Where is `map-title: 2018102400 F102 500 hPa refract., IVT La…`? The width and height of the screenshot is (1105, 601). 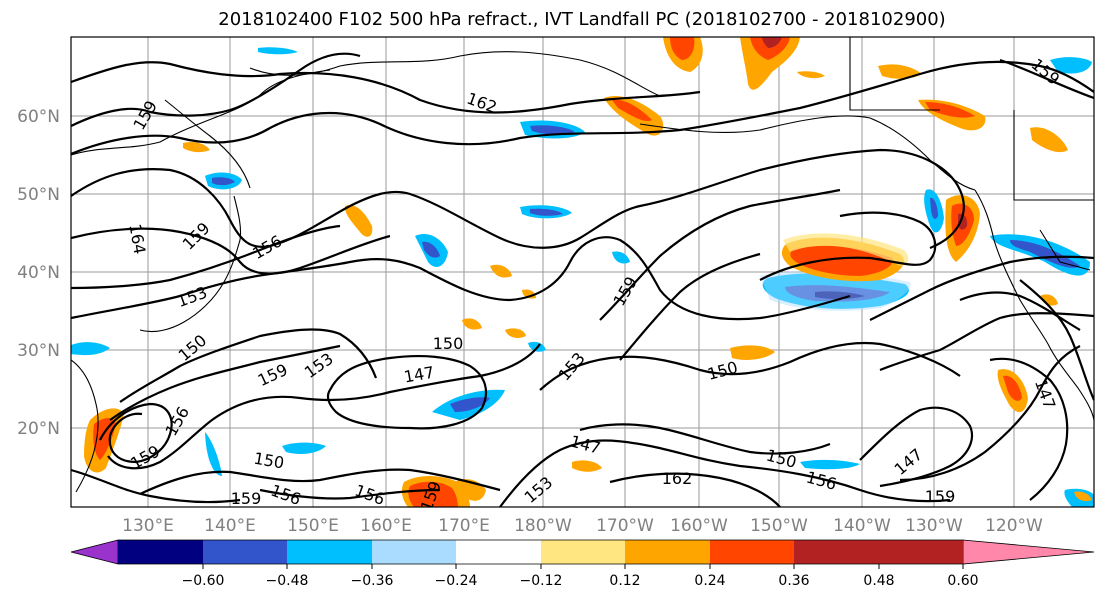 map-title: 2018102400 F102 500 hPa refract., IVT La… is located at coordinates (581, 19).